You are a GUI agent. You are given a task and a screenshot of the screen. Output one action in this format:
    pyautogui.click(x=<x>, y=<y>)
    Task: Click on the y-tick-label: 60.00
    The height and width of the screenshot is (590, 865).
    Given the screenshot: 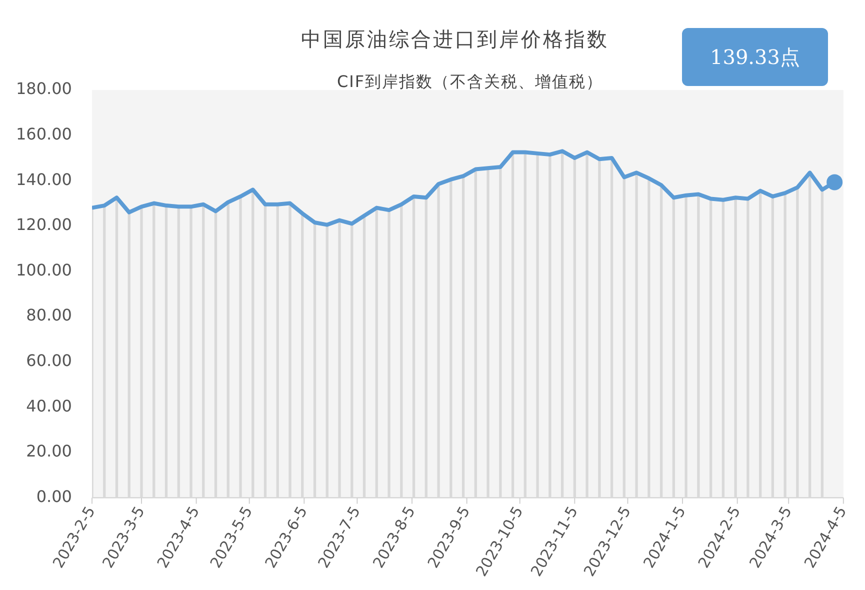 What is the action you would take?
    pyautogui.click(x=49, y=360)
    